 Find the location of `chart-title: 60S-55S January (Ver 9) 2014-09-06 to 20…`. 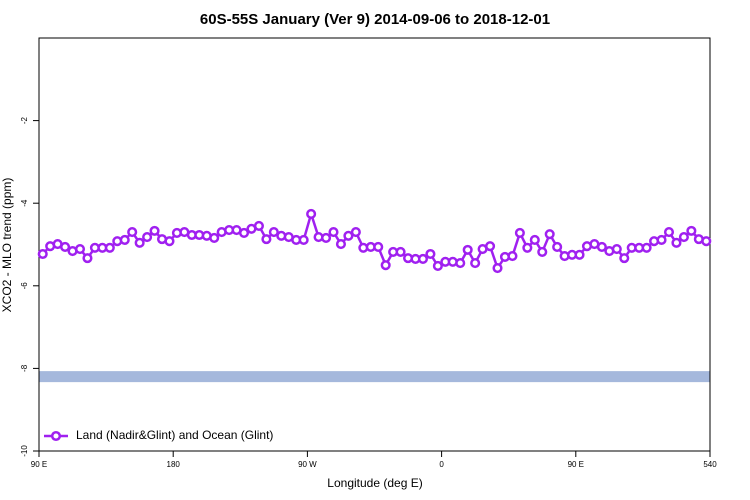

chart-title: 60S-55S January (Ver 9) 2014-09-06 to 20… is located at coordinates (375, 19).